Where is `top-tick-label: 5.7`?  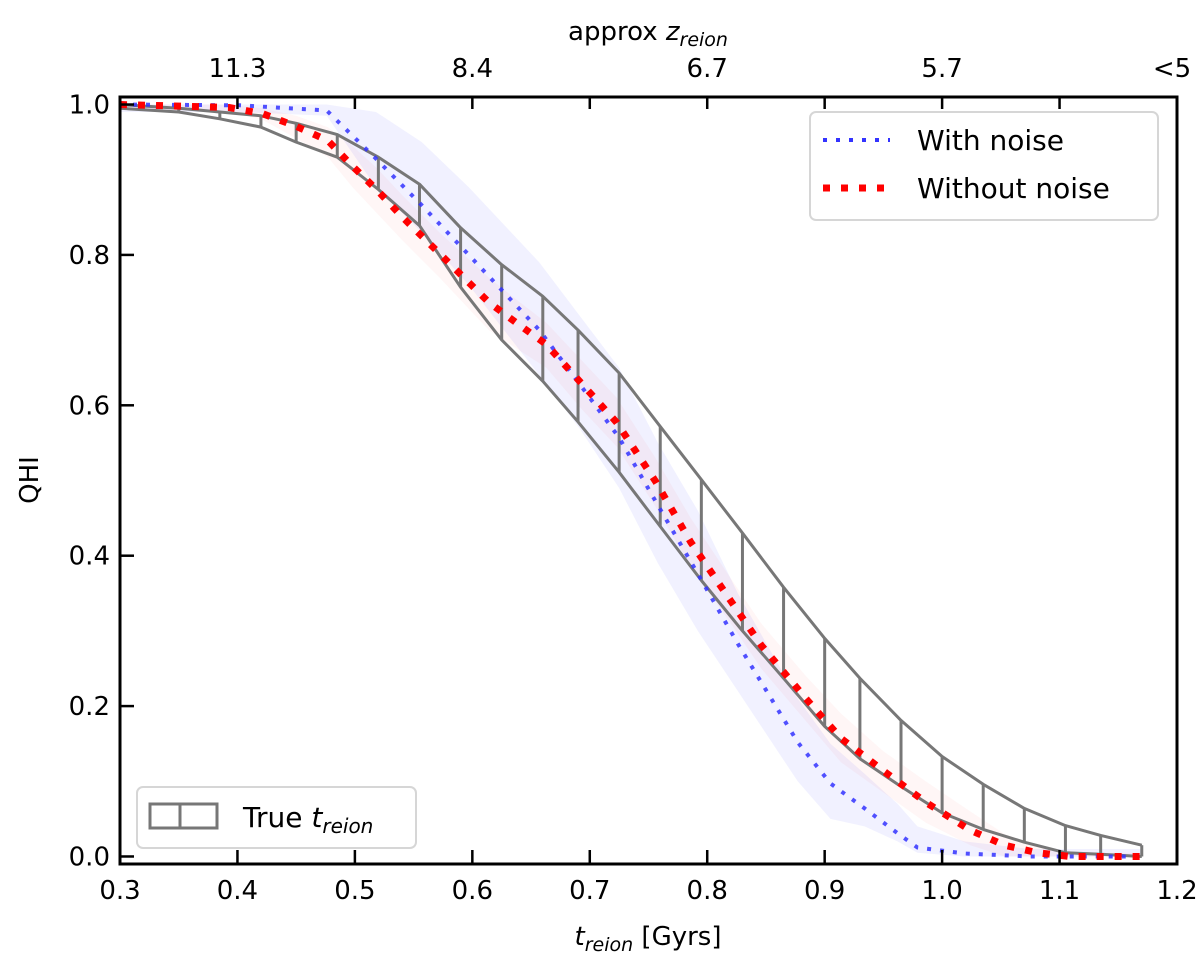 top-tick-label: 5.7 is located at coordinates (941, 69).